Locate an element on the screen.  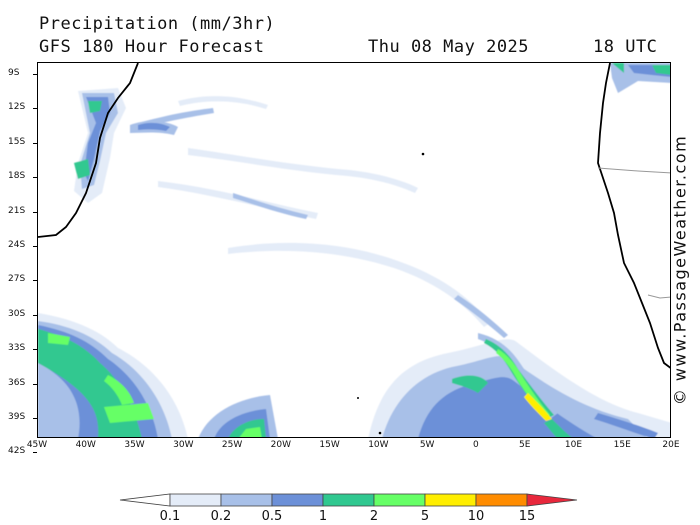
lat-label: 33S is located at coordinates (17, 348).